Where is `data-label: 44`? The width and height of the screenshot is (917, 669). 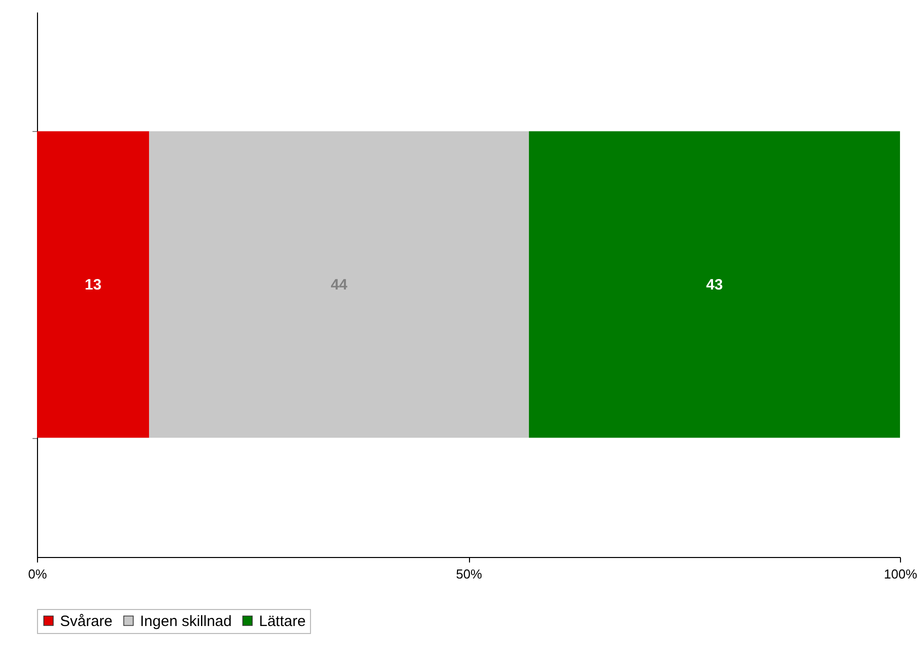
data-label: 44 is located at coordinates (339, 285).